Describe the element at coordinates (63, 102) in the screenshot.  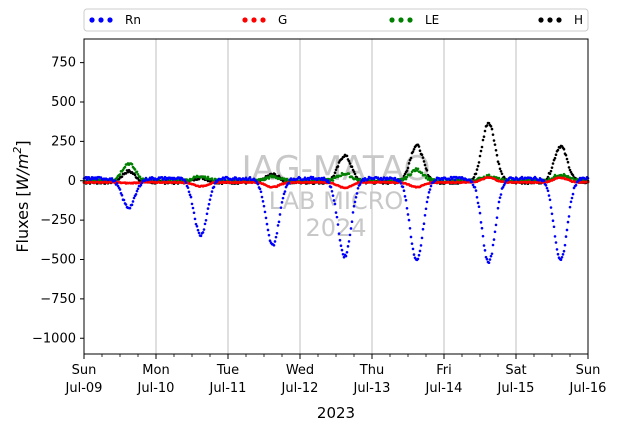
I see `y-tick-label: 500` at that location.